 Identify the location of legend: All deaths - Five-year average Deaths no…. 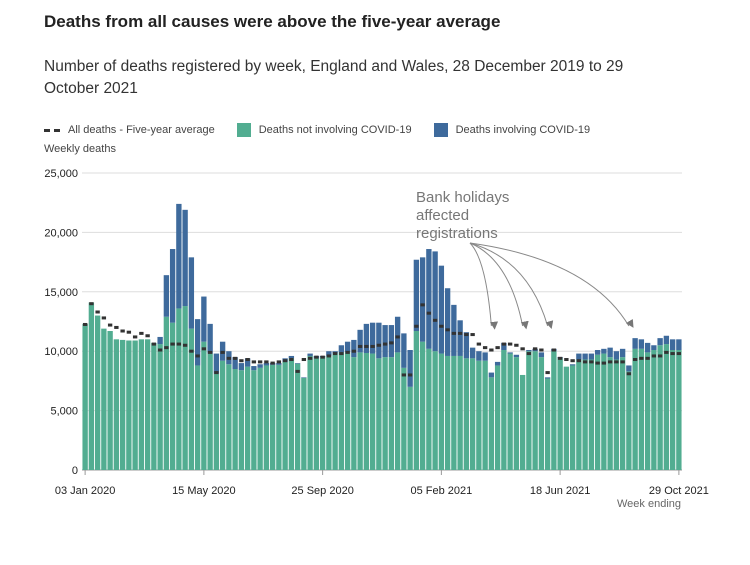
(328, 130).